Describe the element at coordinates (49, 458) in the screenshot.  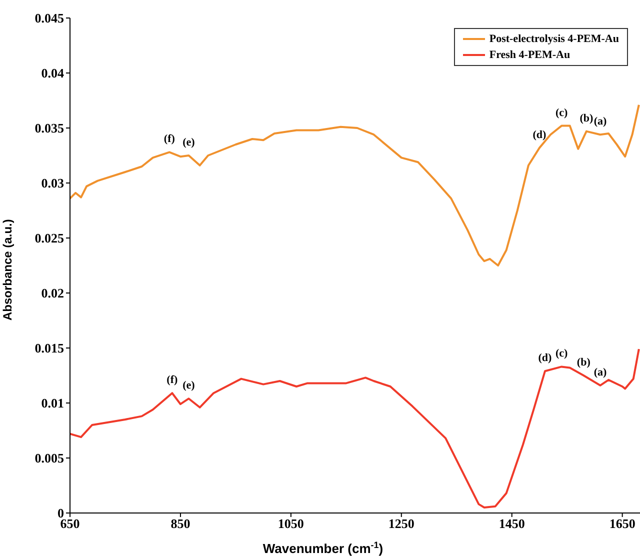
I see `y-tick-label: 0.005` at that location.